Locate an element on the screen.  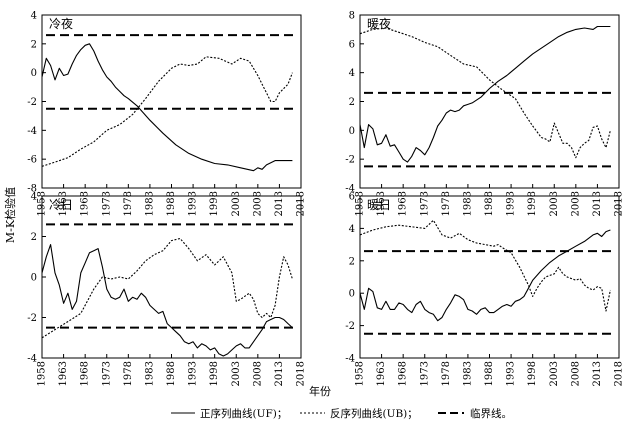
legend: 正序列曲线(UF)； 反序列曲线(UB)； 临界线。 is located at coordinates (341, 413).